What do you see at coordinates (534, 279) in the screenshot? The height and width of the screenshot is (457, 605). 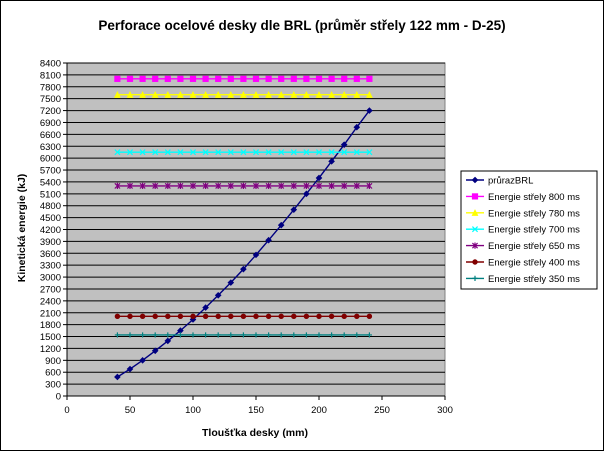 I see `legend-label: Energie střely 350 ms` at bounding box center [534, 279].